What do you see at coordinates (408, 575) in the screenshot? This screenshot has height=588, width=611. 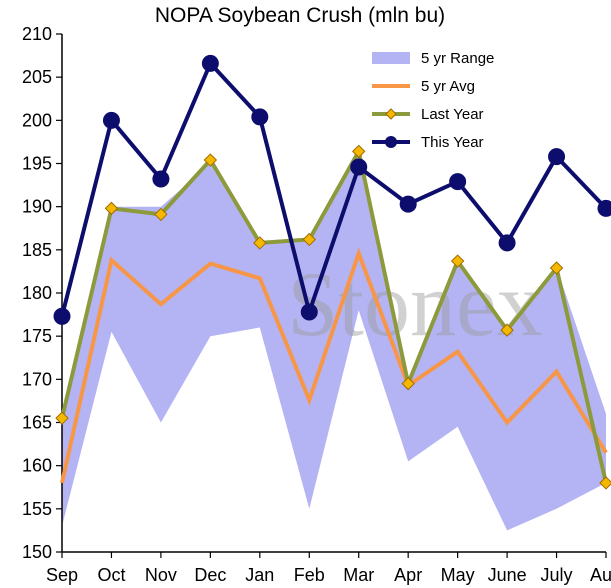 I see `x-tick-label: Apr` at bounding box center [408, 575].